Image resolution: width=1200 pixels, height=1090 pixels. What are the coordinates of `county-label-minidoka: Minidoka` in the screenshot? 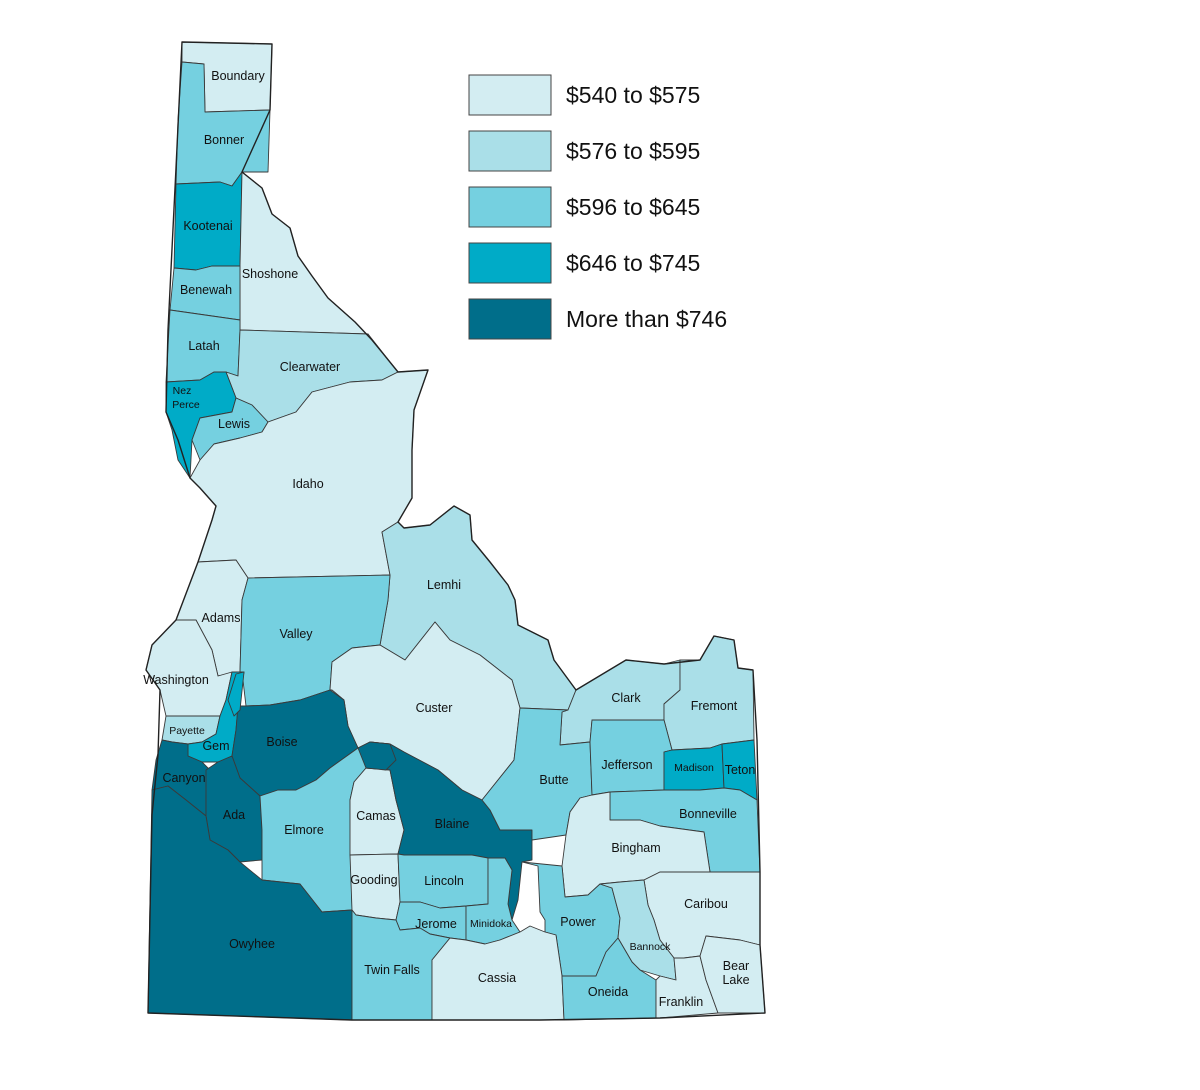 It's located at (491, 924).